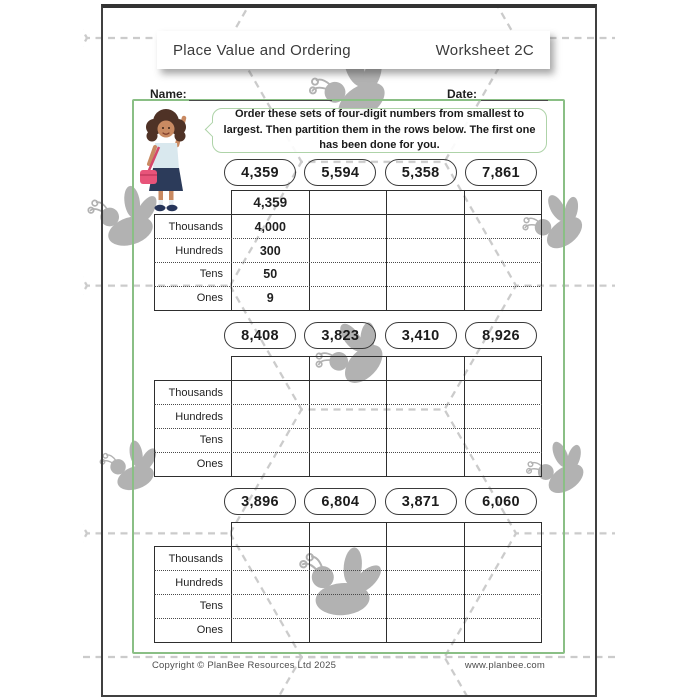  What do you see at coordinates (260, 335) in the screenshot?
I see `number-chip: 8,408` at bounding box center [260, 335].